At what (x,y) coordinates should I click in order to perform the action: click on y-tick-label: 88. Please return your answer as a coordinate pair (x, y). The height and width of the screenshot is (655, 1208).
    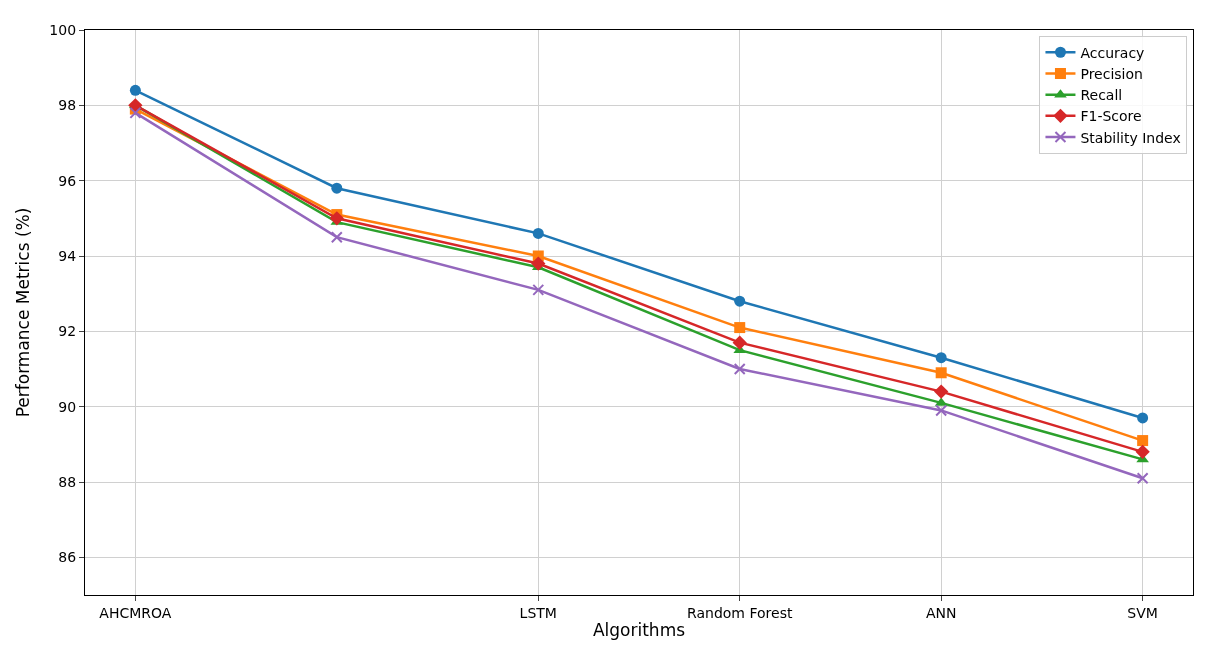
    Looking at the image, I should click on (67, 481).